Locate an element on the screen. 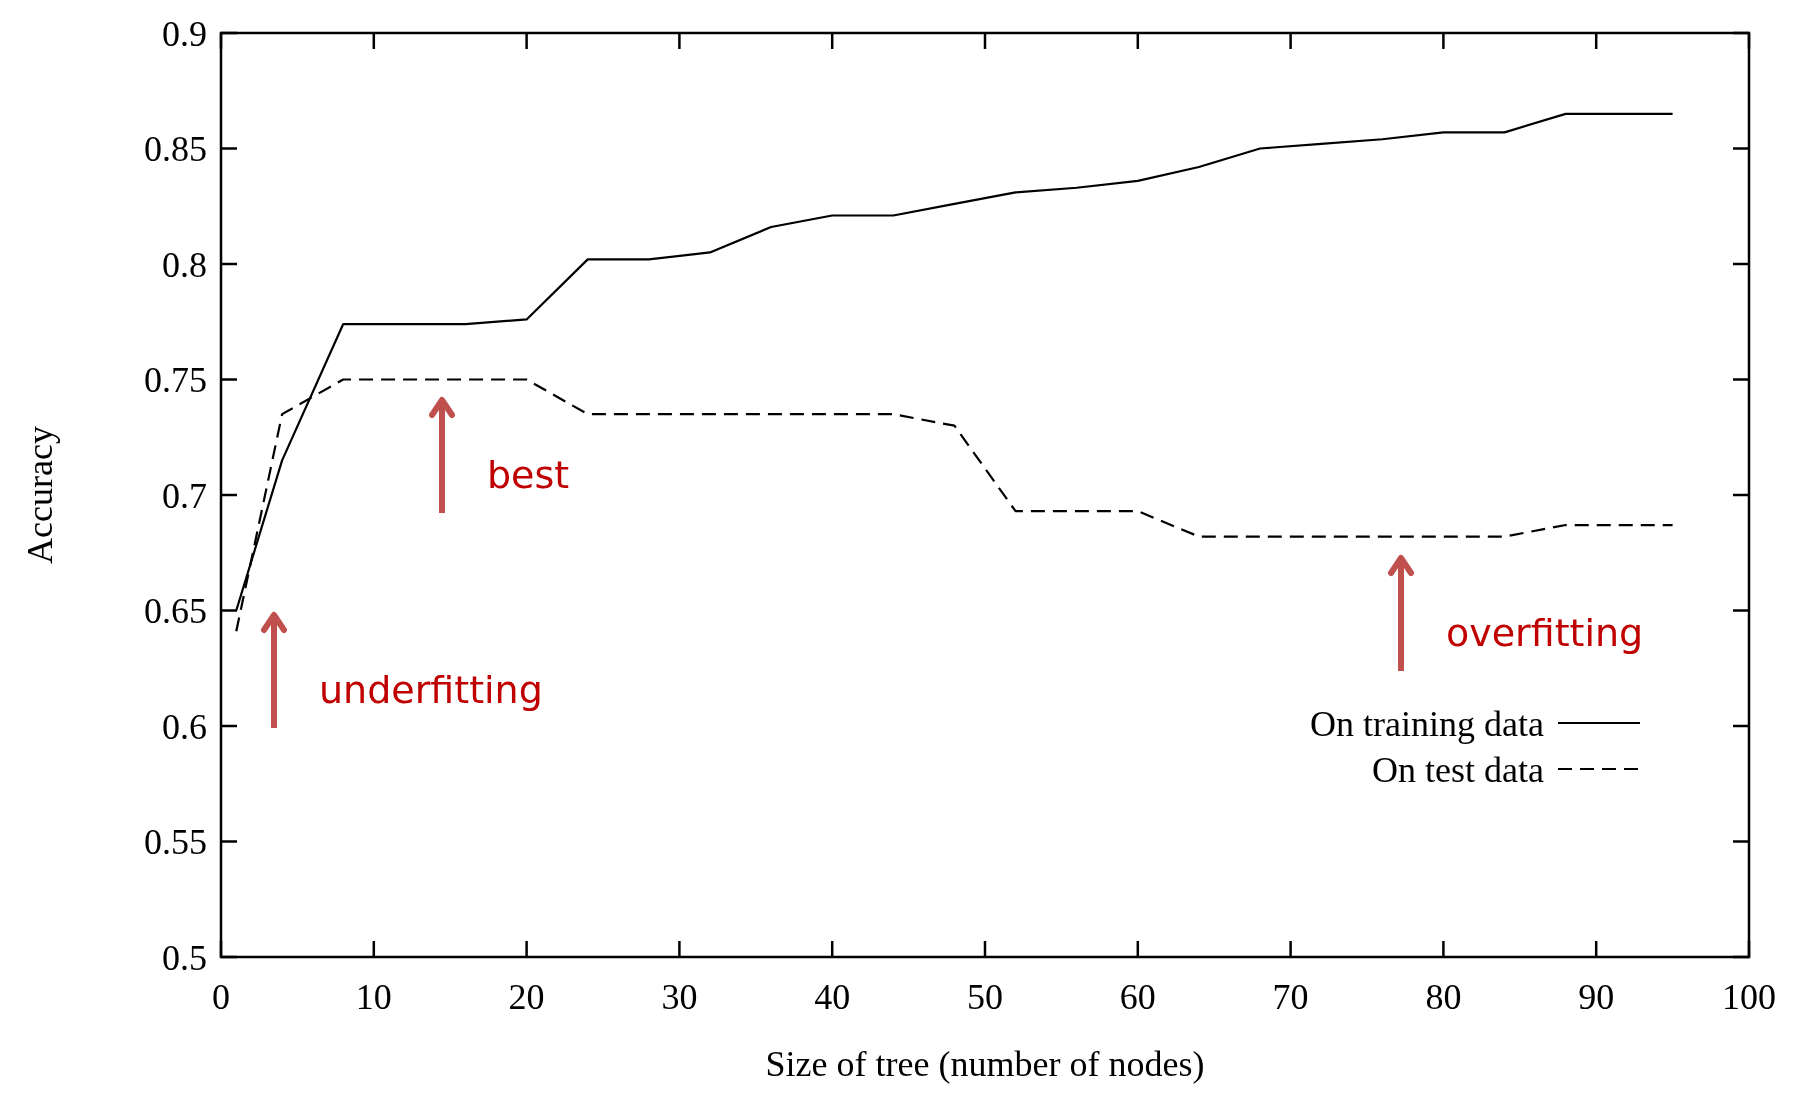 The width and height of the screenshot is (1795, 1095). x-tick-label: 50 is located at coordinates (985, 997).